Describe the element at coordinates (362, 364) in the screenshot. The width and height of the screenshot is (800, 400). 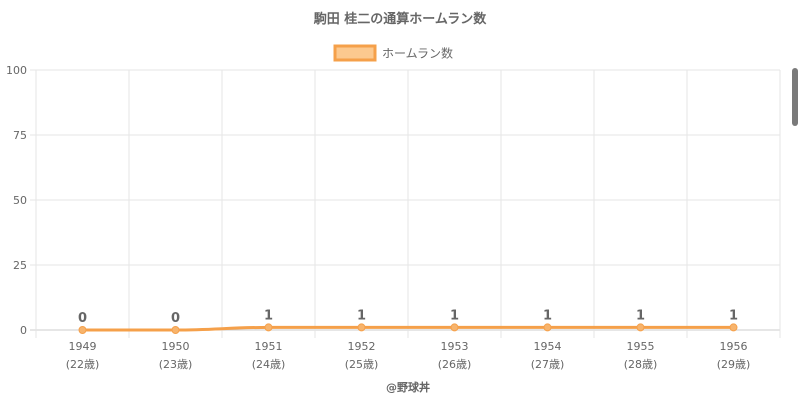
I see `x-tick-sublabel: (25歳)` at that location.